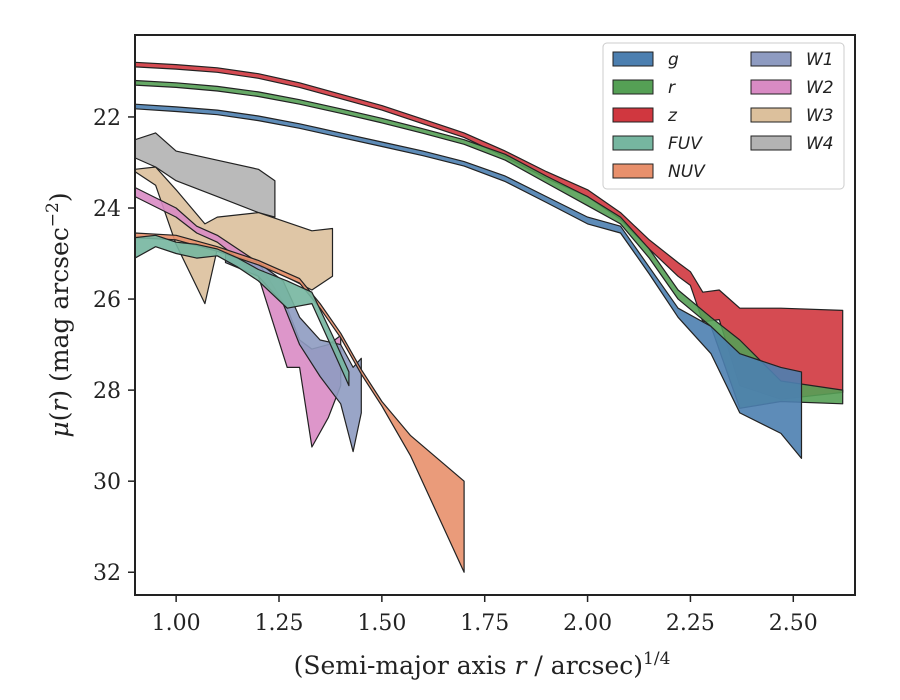 This screenshot has width=900, height=700. What do you see at coordinates (673, 60) in the screenshot?
I see `legend-label-g: g` at bounding box center [673, 60].